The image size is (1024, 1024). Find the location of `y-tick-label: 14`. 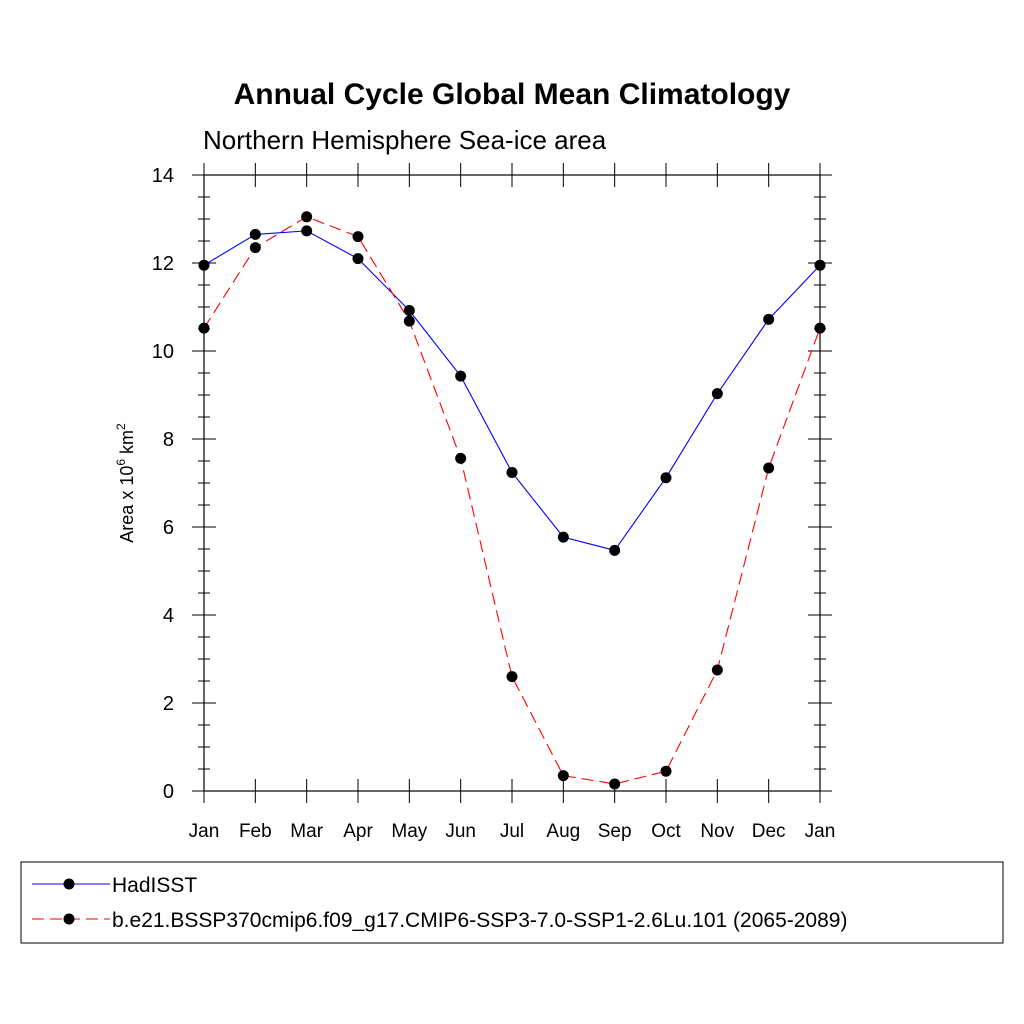

y-tick-label: 14 is located at coordinates (163, 176).